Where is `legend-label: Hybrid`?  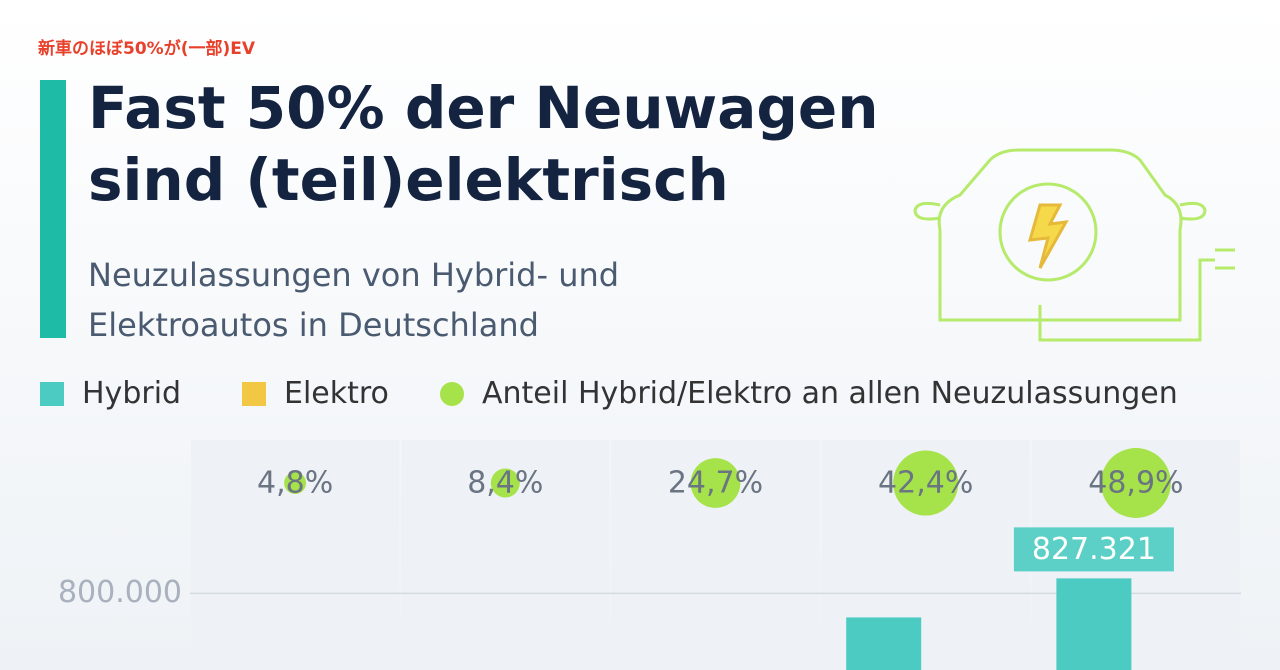 legend-label: Hybrid is located at coordinates (132, 393).